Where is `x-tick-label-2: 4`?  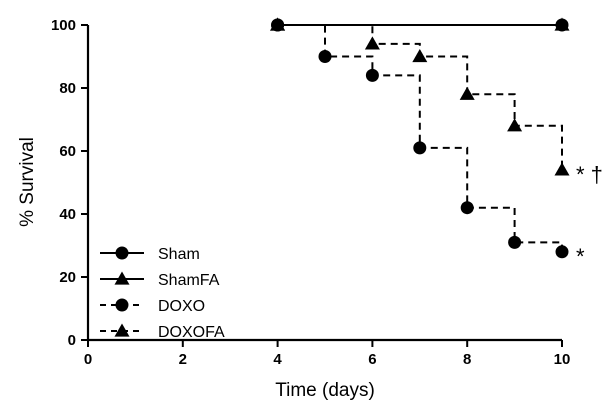 x-tick-label-2: 4 is located at coordinates (277, 359).